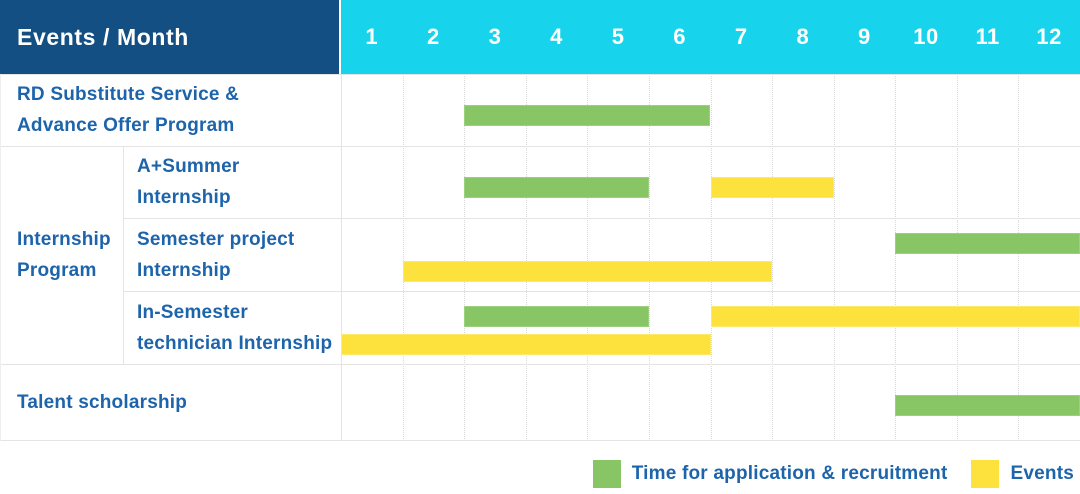 Image resolution: width=1080 pixels, height=494 pixels. What do you see at coordinates (926, 36) in the screenshot?
I see `month-header-10: 10` at bounding box center [926, 36].